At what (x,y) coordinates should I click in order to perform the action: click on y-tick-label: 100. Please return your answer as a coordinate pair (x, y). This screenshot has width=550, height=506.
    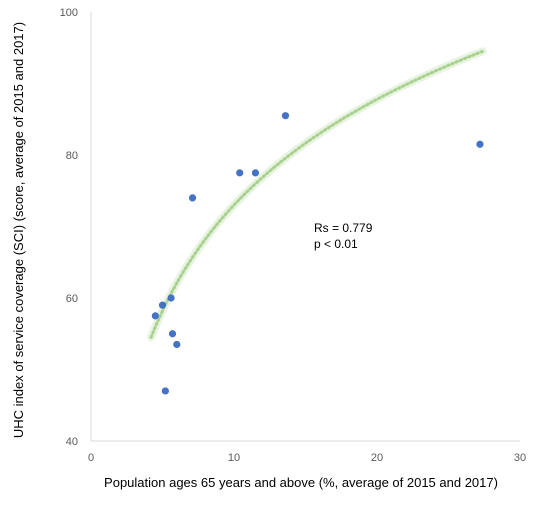
    Looking at the image, I should click on (69, 13).